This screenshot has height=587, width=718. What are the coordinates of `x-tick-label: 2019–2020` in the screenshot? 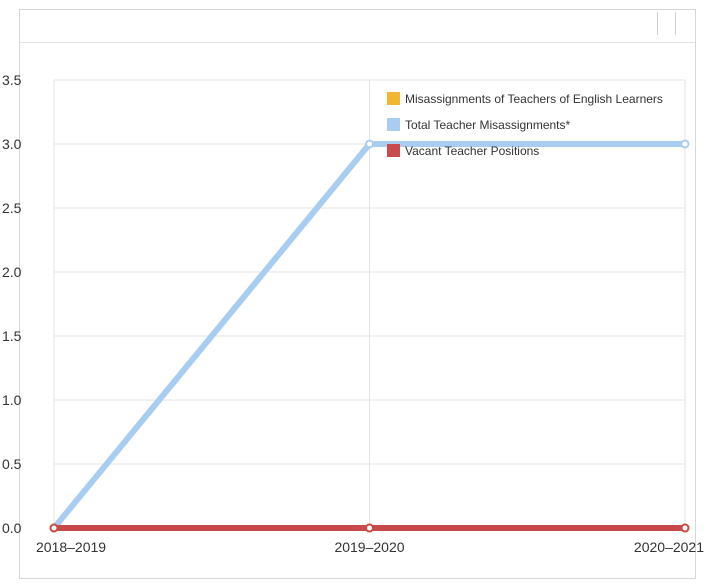 It's located at (369, 547).